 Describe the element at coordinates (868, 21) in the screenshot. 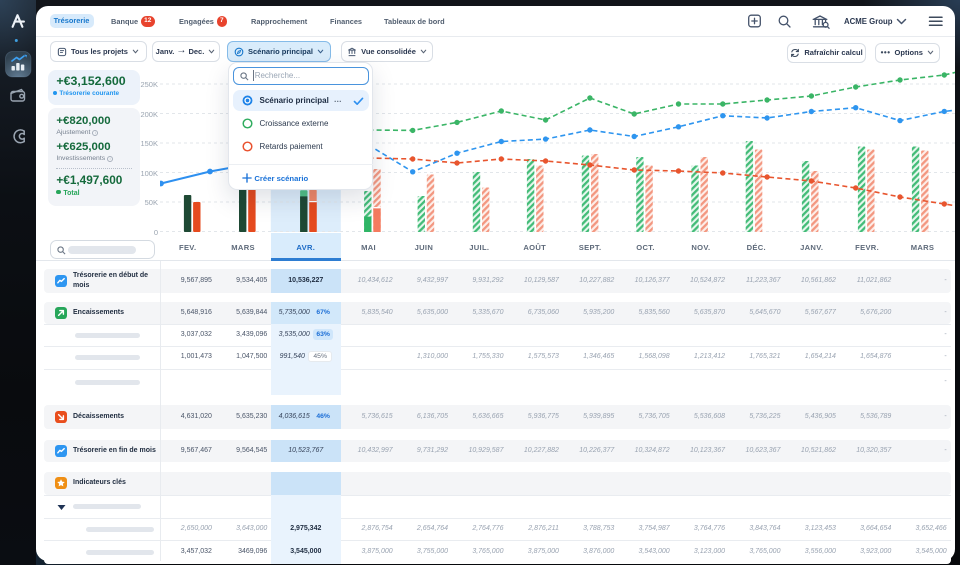

I see `svg-text: ACME Group` at that location.